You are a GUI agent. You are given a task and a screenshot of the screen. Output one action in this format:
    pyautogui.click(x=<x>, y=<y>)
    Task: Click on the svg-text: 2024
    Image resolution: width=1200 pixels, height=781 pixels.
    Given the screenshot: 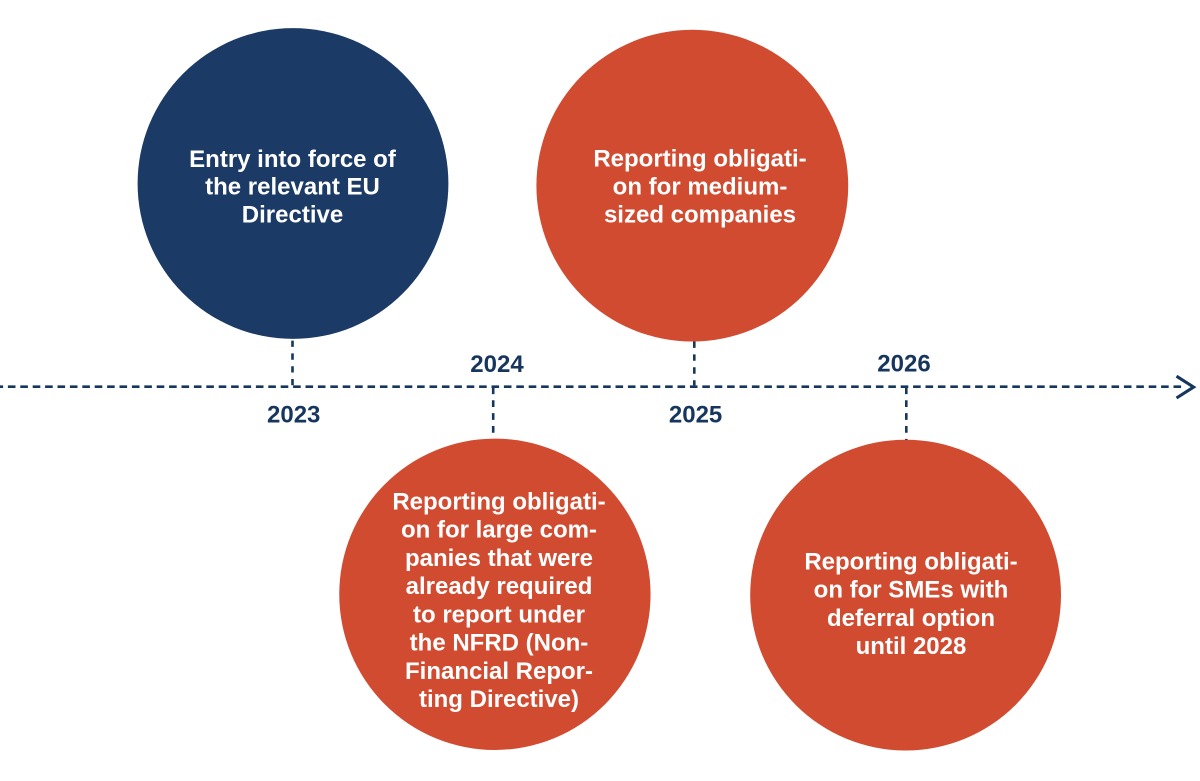 What is the action you would take?
    pyautogui.click(x=497, y=364)
    